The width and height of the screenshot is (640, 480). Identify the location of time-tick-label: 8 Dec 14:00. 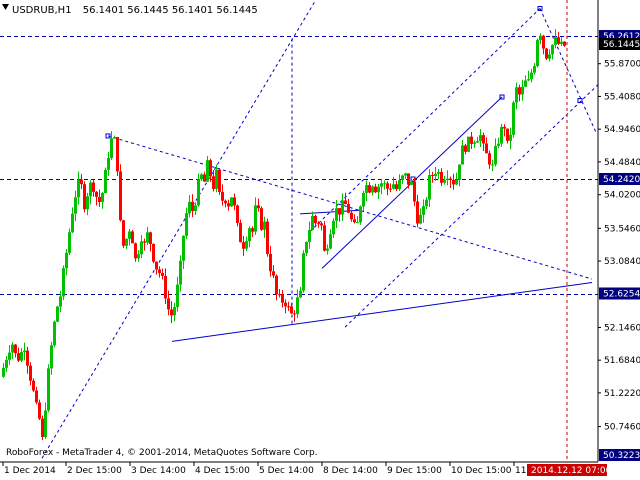
(350, 471).